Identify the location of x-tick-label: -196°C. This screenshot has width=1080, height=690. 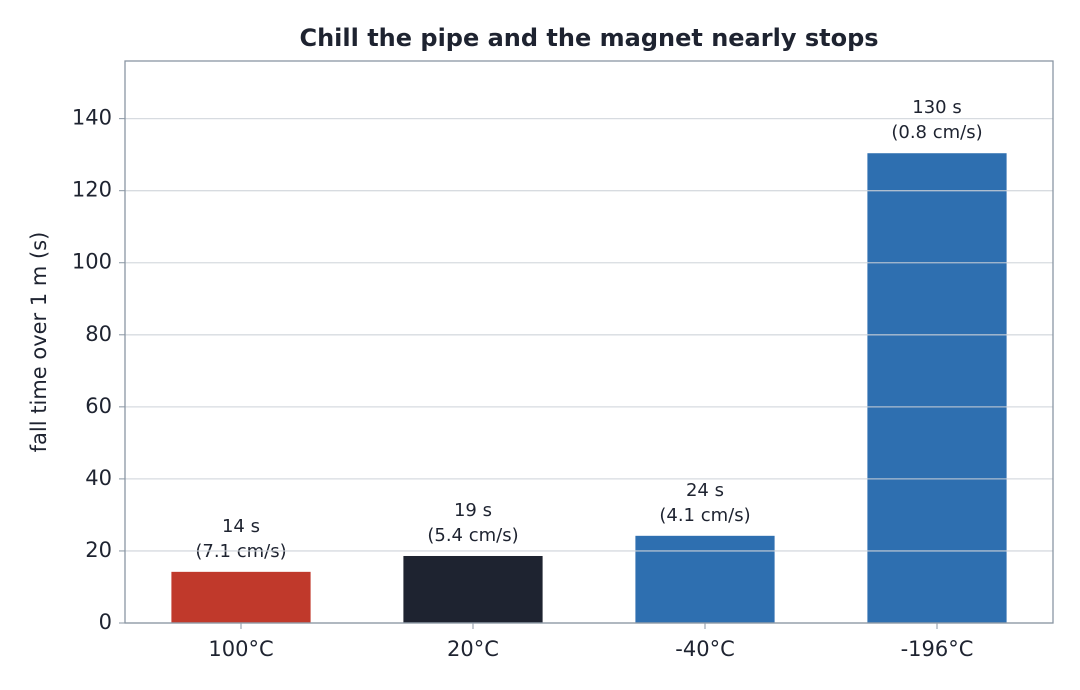
(937, 649).